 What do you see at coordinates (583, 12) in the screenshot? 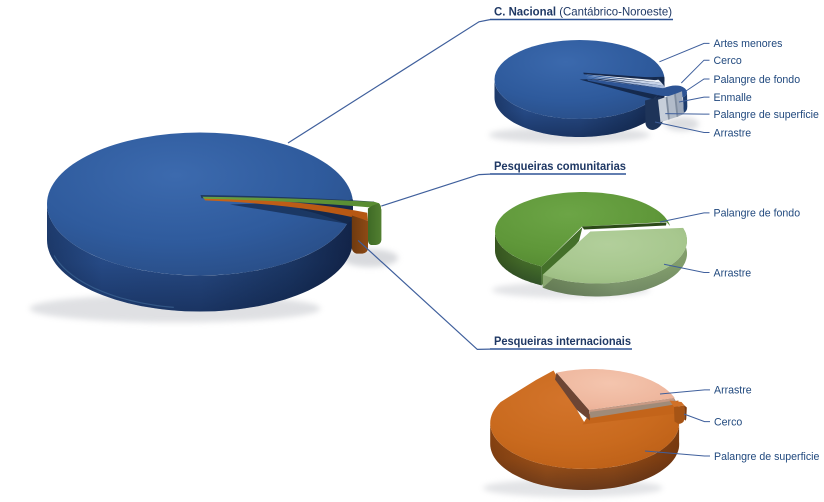
I see `svg-text:C. Nacional (Cantábrico-Noroes: C. Nacional (Cantábrico-Noroeste)` at bounding box center [583, 12].